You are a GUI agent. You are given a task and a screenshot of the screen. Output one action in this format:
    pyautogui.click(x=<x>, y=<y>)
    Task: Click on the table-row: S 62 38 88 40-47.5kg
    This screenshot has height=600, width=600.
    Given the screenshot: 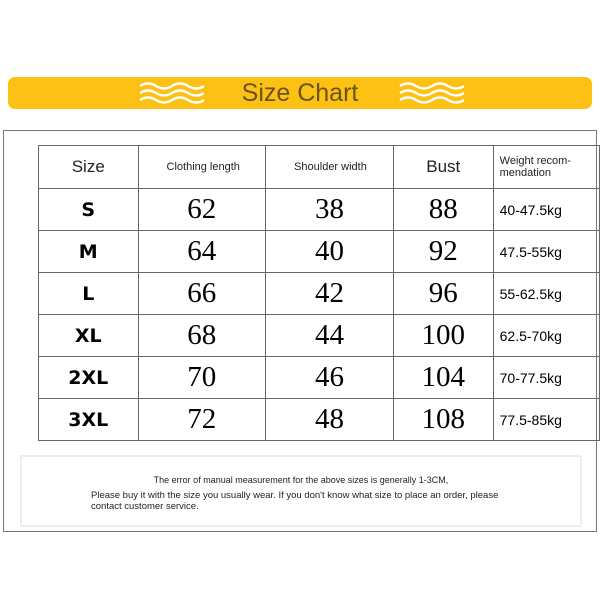 What is the action you would take?
    pyautogui.click(x=319, y=209)
    